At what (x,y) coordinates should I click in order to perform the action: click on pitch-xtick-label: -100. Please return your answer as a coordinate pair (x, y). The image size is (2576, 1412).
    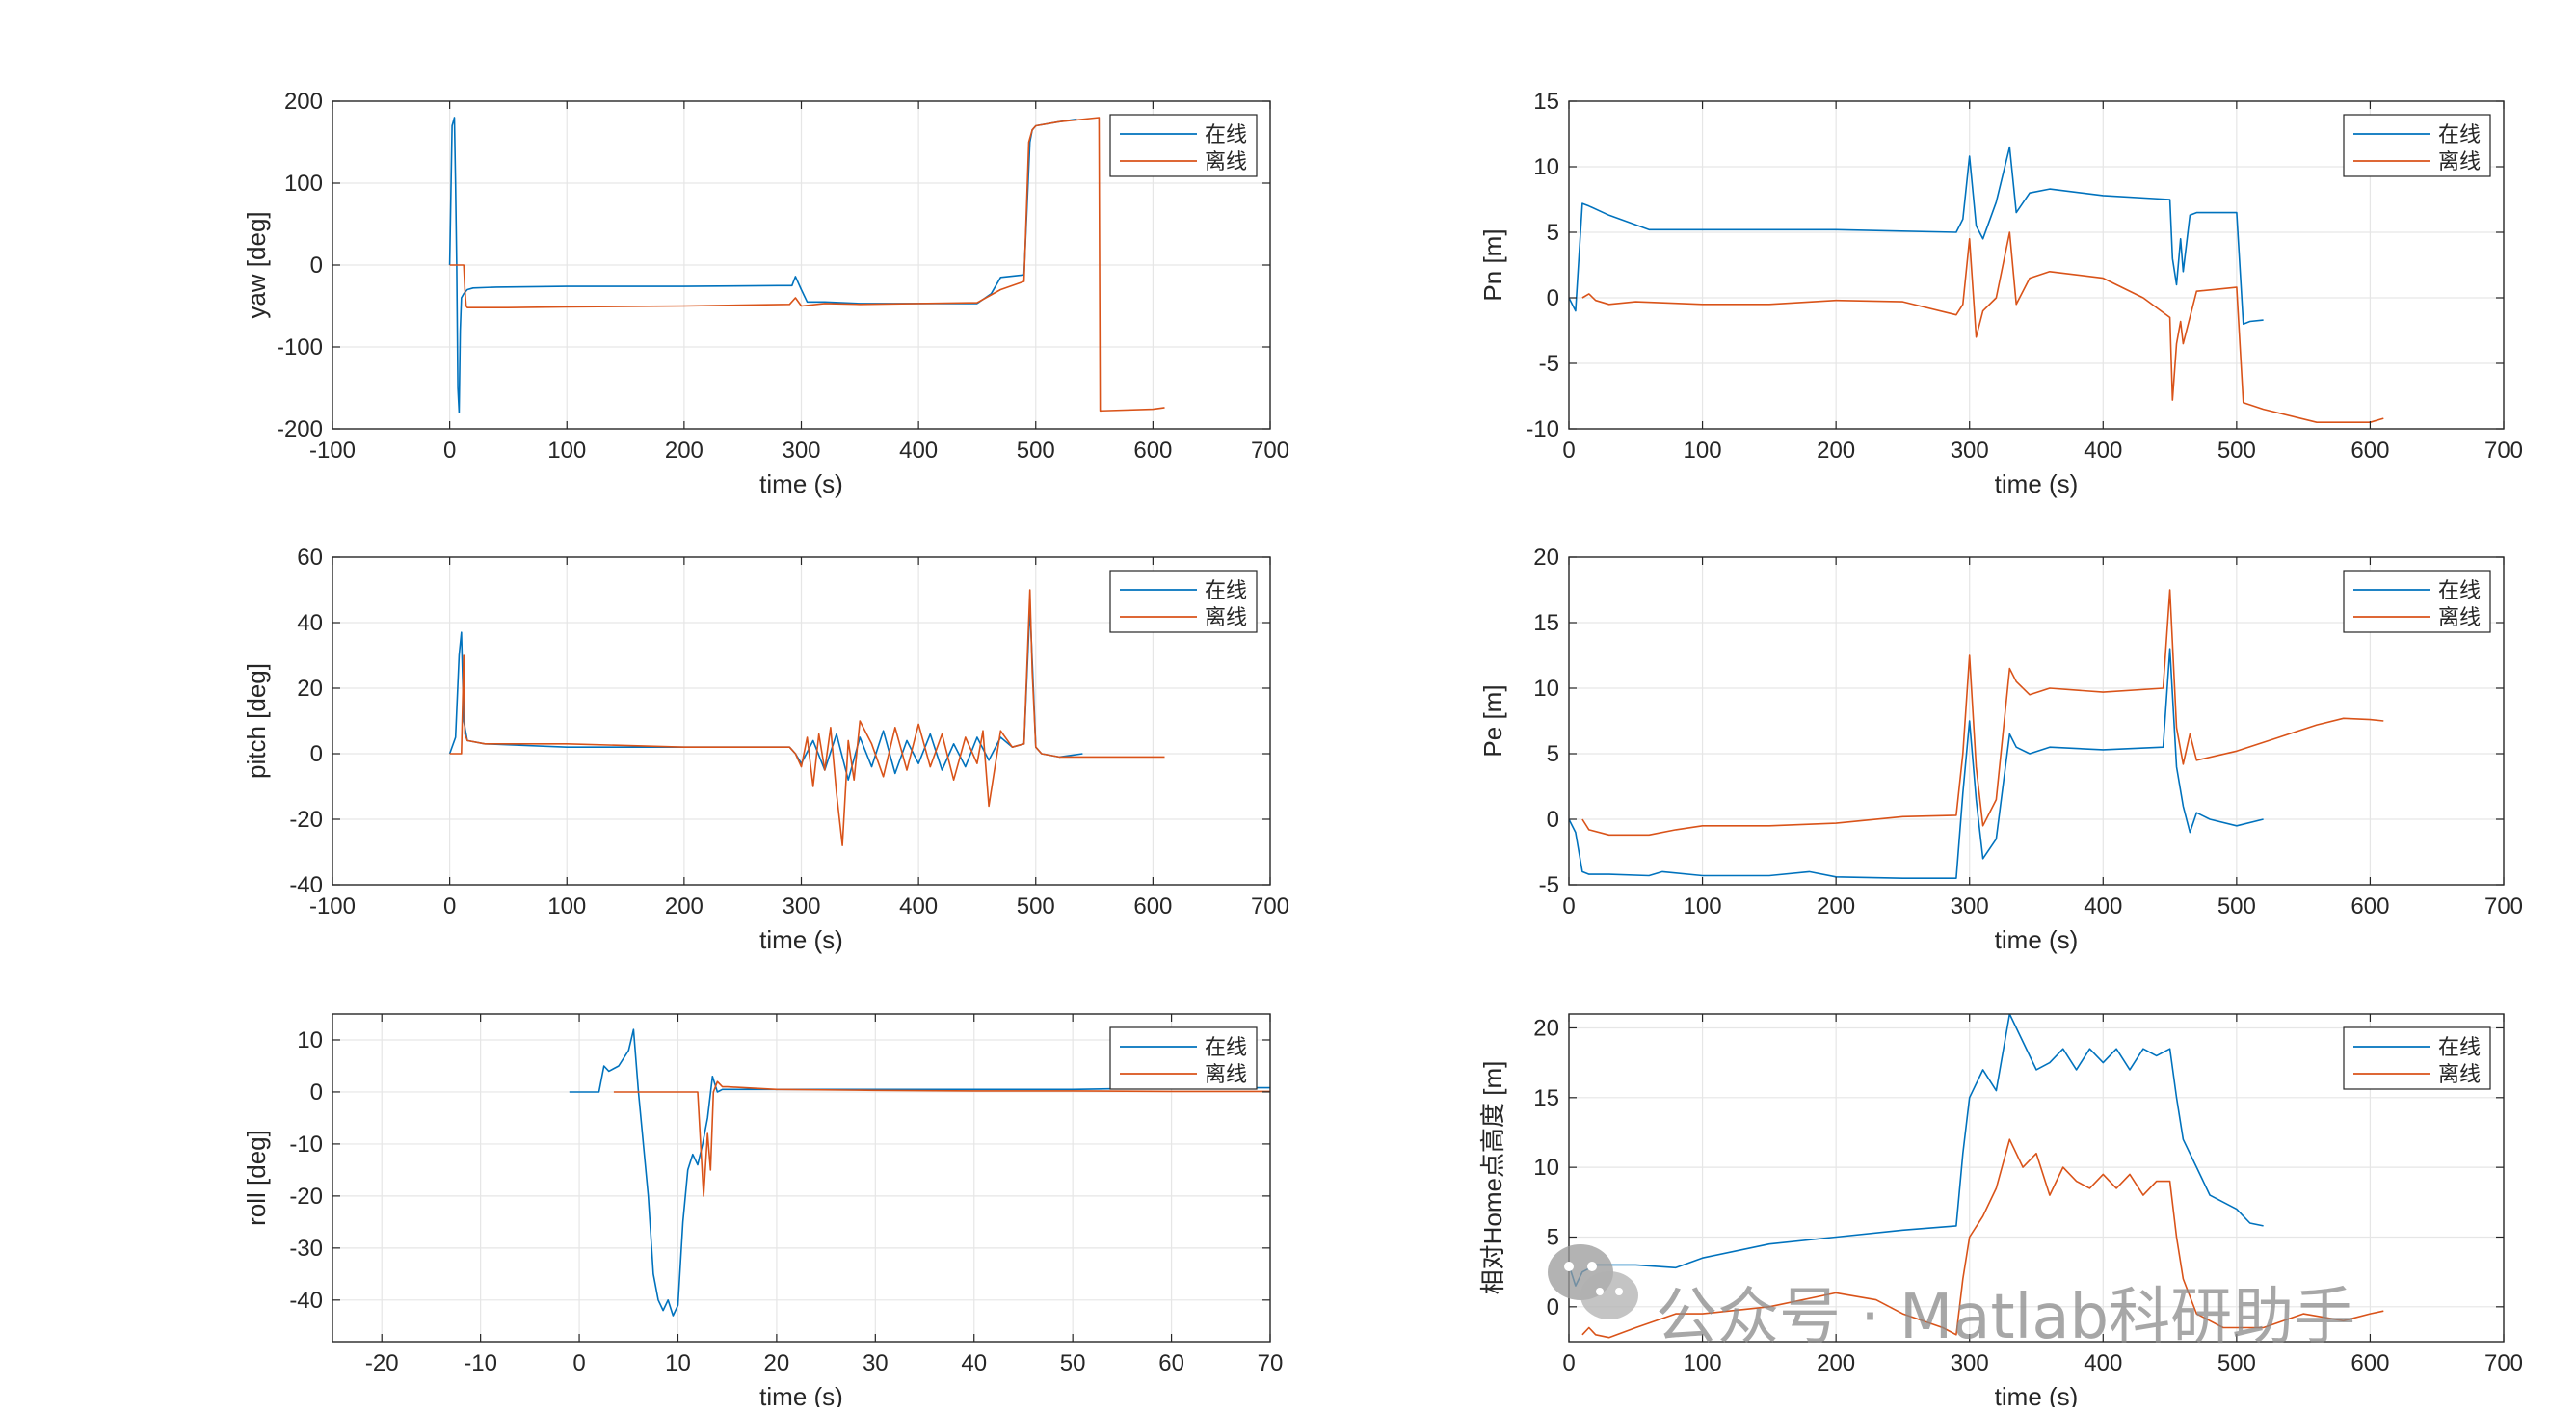
    Looking at the image, I should click on (332, 906).